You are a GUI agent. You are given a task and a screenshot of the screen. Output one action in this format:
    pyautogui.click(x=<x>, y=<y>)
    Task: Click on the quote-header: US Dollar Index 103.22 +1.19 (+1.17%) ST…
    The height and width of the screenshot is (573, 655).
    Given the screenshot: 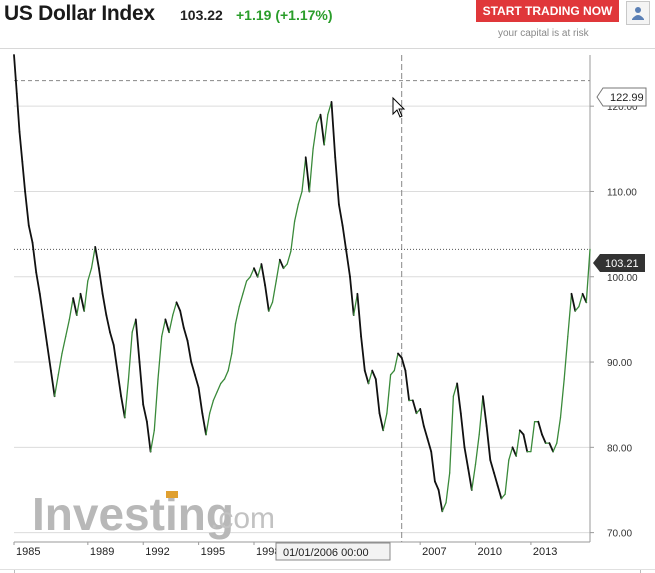 What is the action you would take?
    pyautogui.click(x=327, y=24)
    